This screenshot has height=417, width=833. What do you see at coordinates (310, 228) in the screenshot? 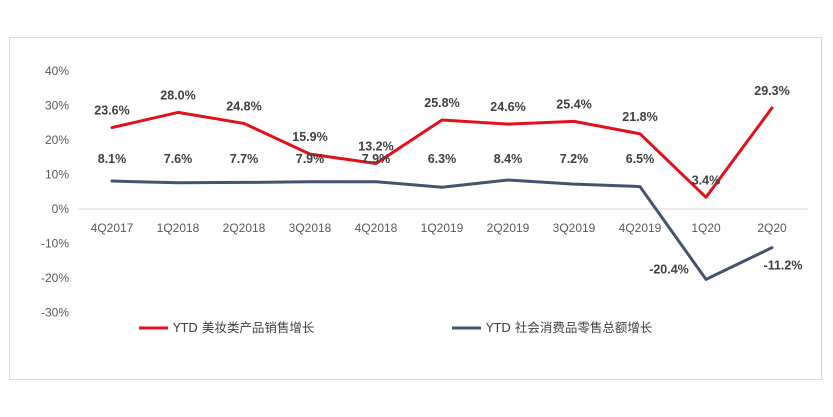
I see `x-tick-label: 3Q2018` at bounding box center [310, 228].